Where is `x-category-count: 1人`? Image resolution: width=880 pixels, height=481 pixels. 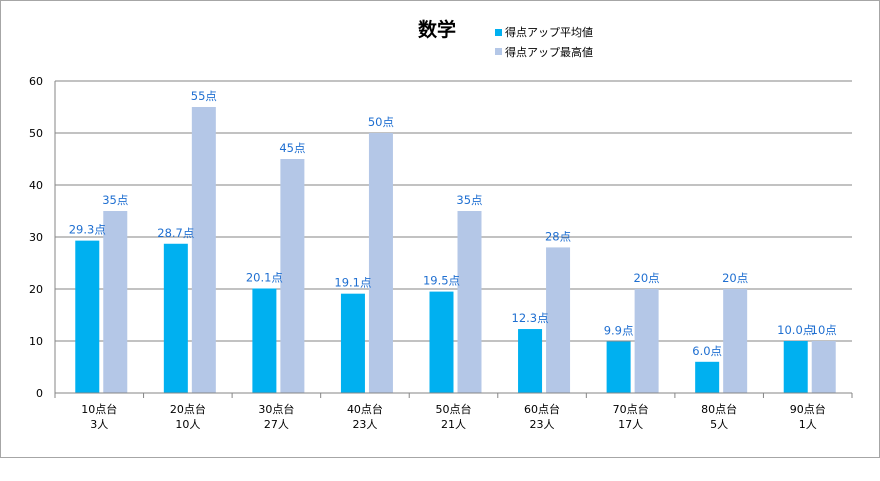
x-category-count: 1人 is located at coordinates (808, 424).